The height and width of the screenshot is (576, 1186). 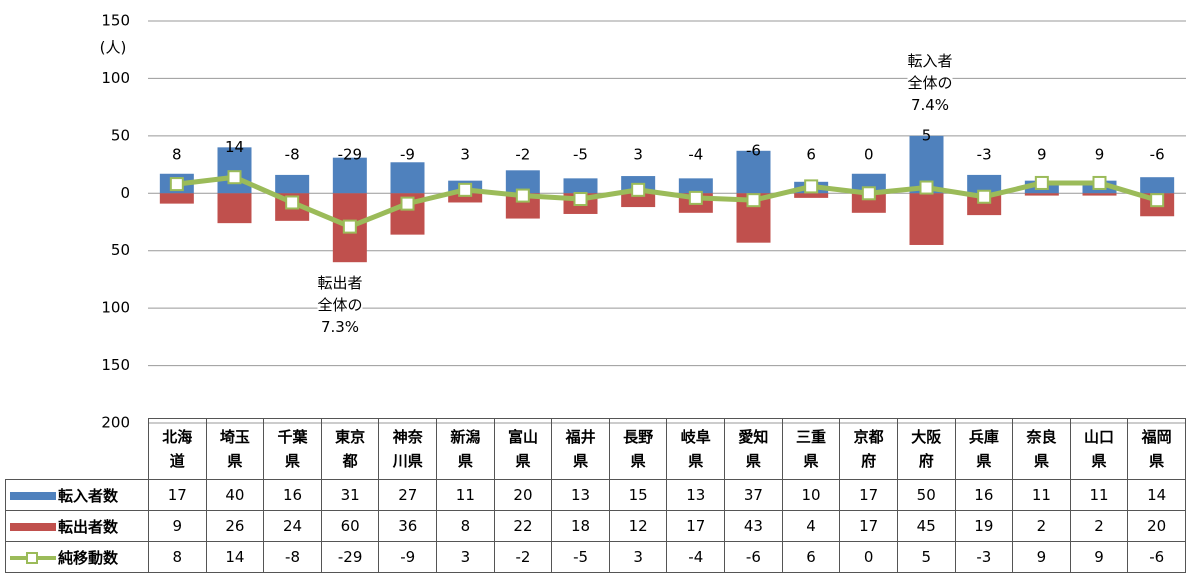 What do you see at coordinates (77, 557) in the screenshot?
I see `series-header: 純移動数` at bounding box center [77, 557].